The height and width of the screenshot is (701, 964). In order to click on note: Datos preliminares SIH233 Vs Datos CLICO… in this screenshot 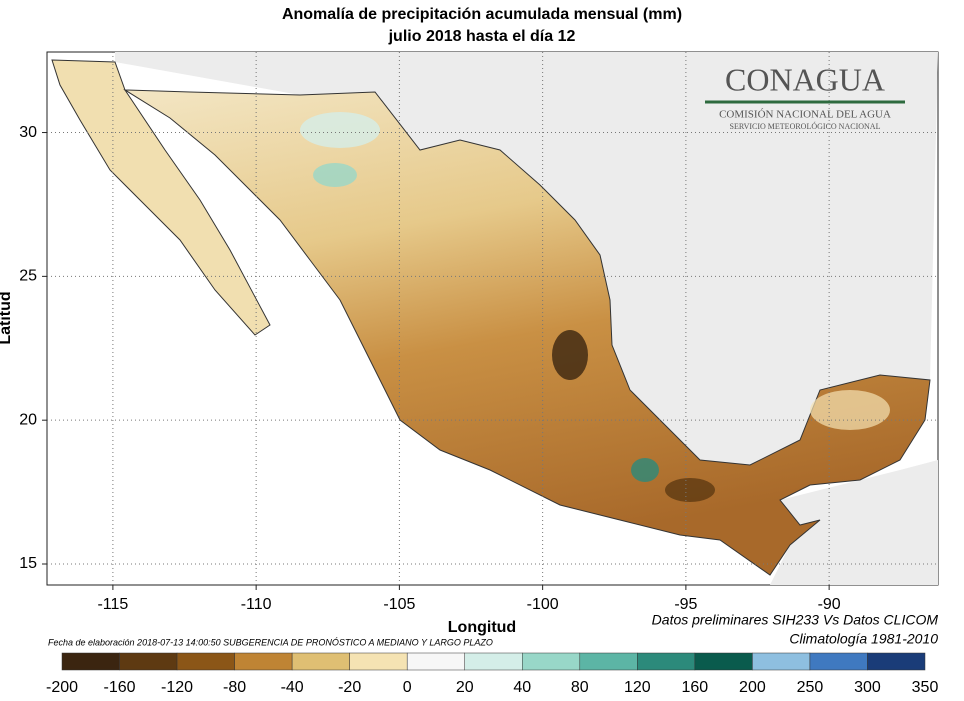, I will do `click(795, 620)`.